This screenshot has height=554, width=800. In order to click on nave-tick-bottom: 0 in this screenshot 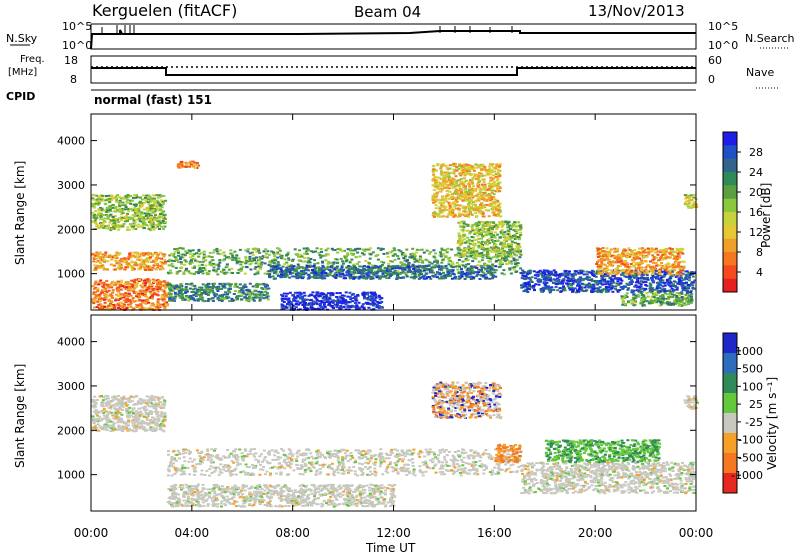, I will do `click(711, 79)`.